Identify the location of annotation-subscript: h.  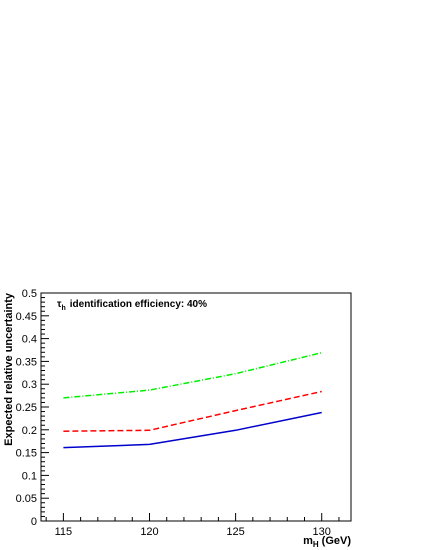
(63, 308).